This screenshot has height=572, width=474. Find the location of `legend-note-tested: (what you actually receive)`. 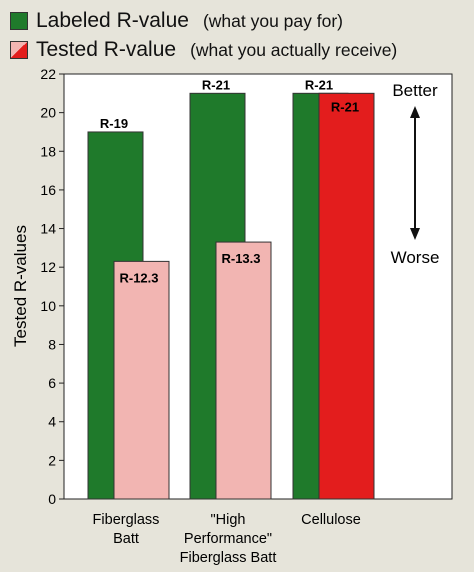

legend-note-tested: (what you actually receive) is located at coordinates (294, 49).